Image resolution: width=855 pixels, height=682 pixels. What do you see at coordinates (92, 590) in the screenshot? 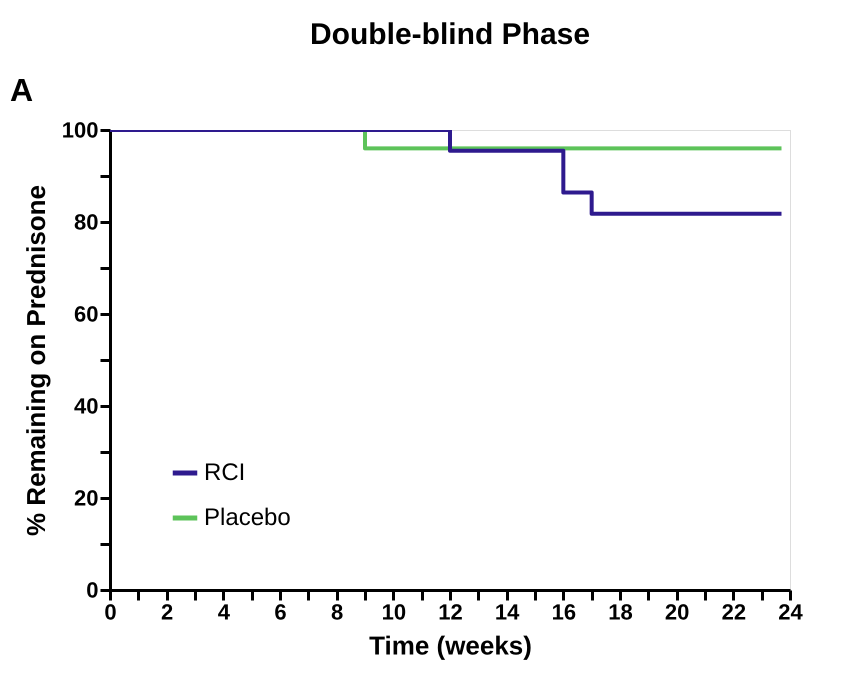
I see `y-tick-label: 0` at bounding box center [92, 590].